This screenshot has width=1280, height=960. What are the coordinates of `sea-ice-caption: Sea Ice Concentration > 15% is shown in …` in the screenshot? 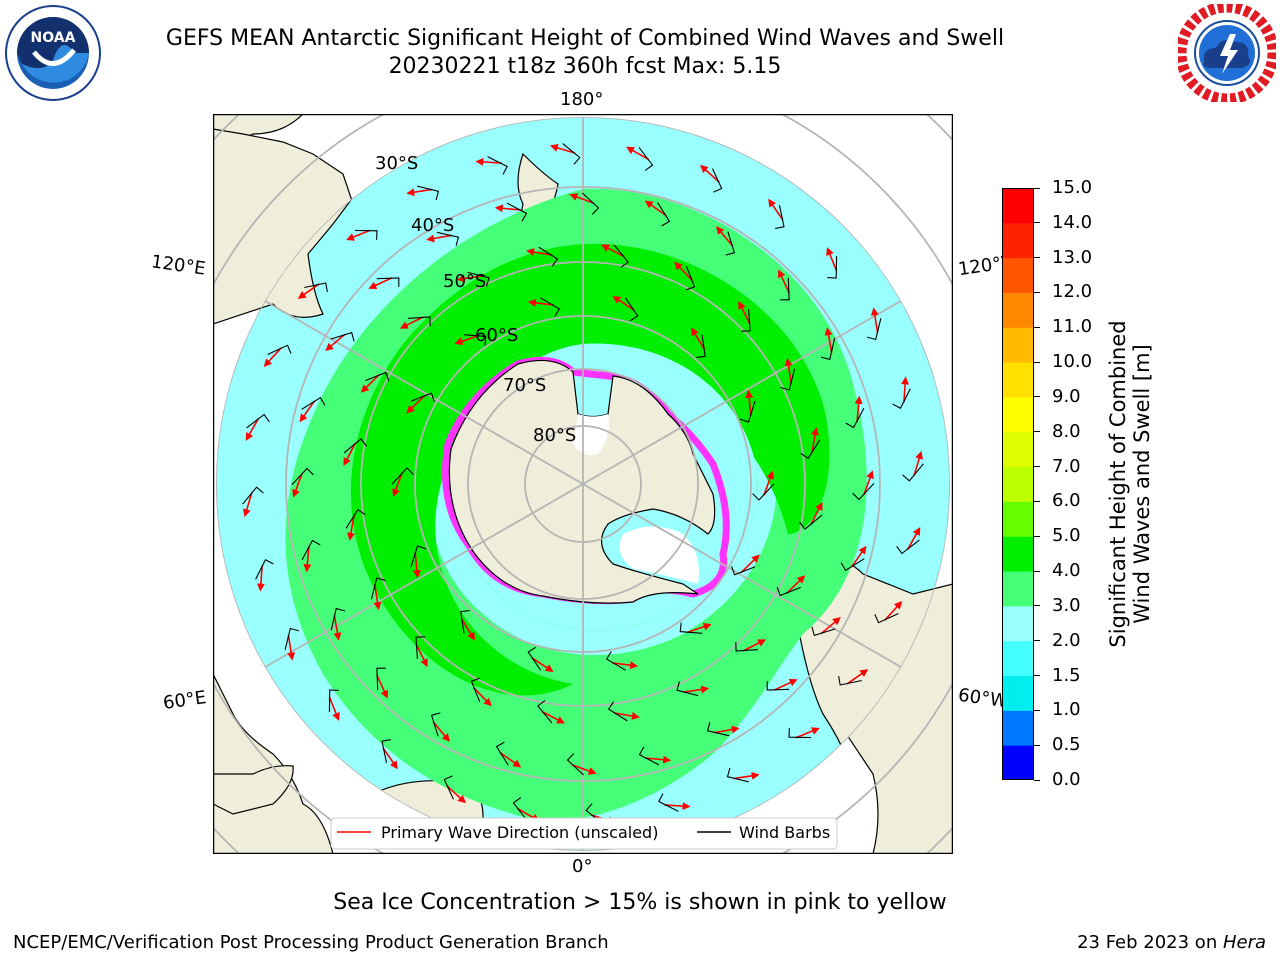 It's located at (640, 902).